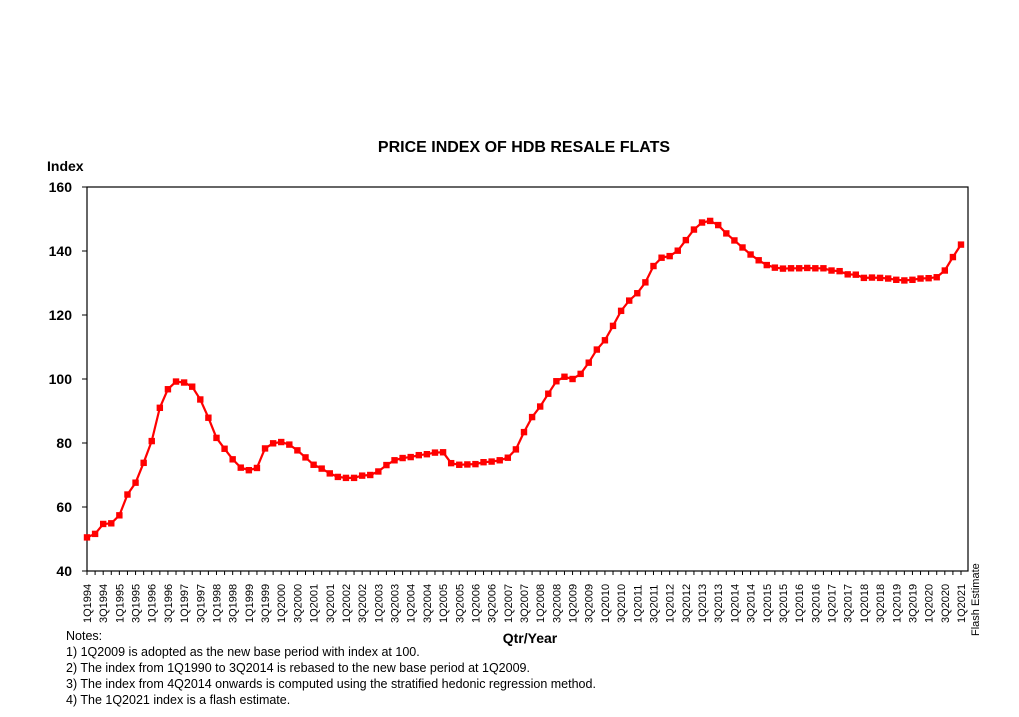  Describe the element at coordinates (622, 603) in the screenshot. I see `x-tick-label: 3Q2010` at that location.